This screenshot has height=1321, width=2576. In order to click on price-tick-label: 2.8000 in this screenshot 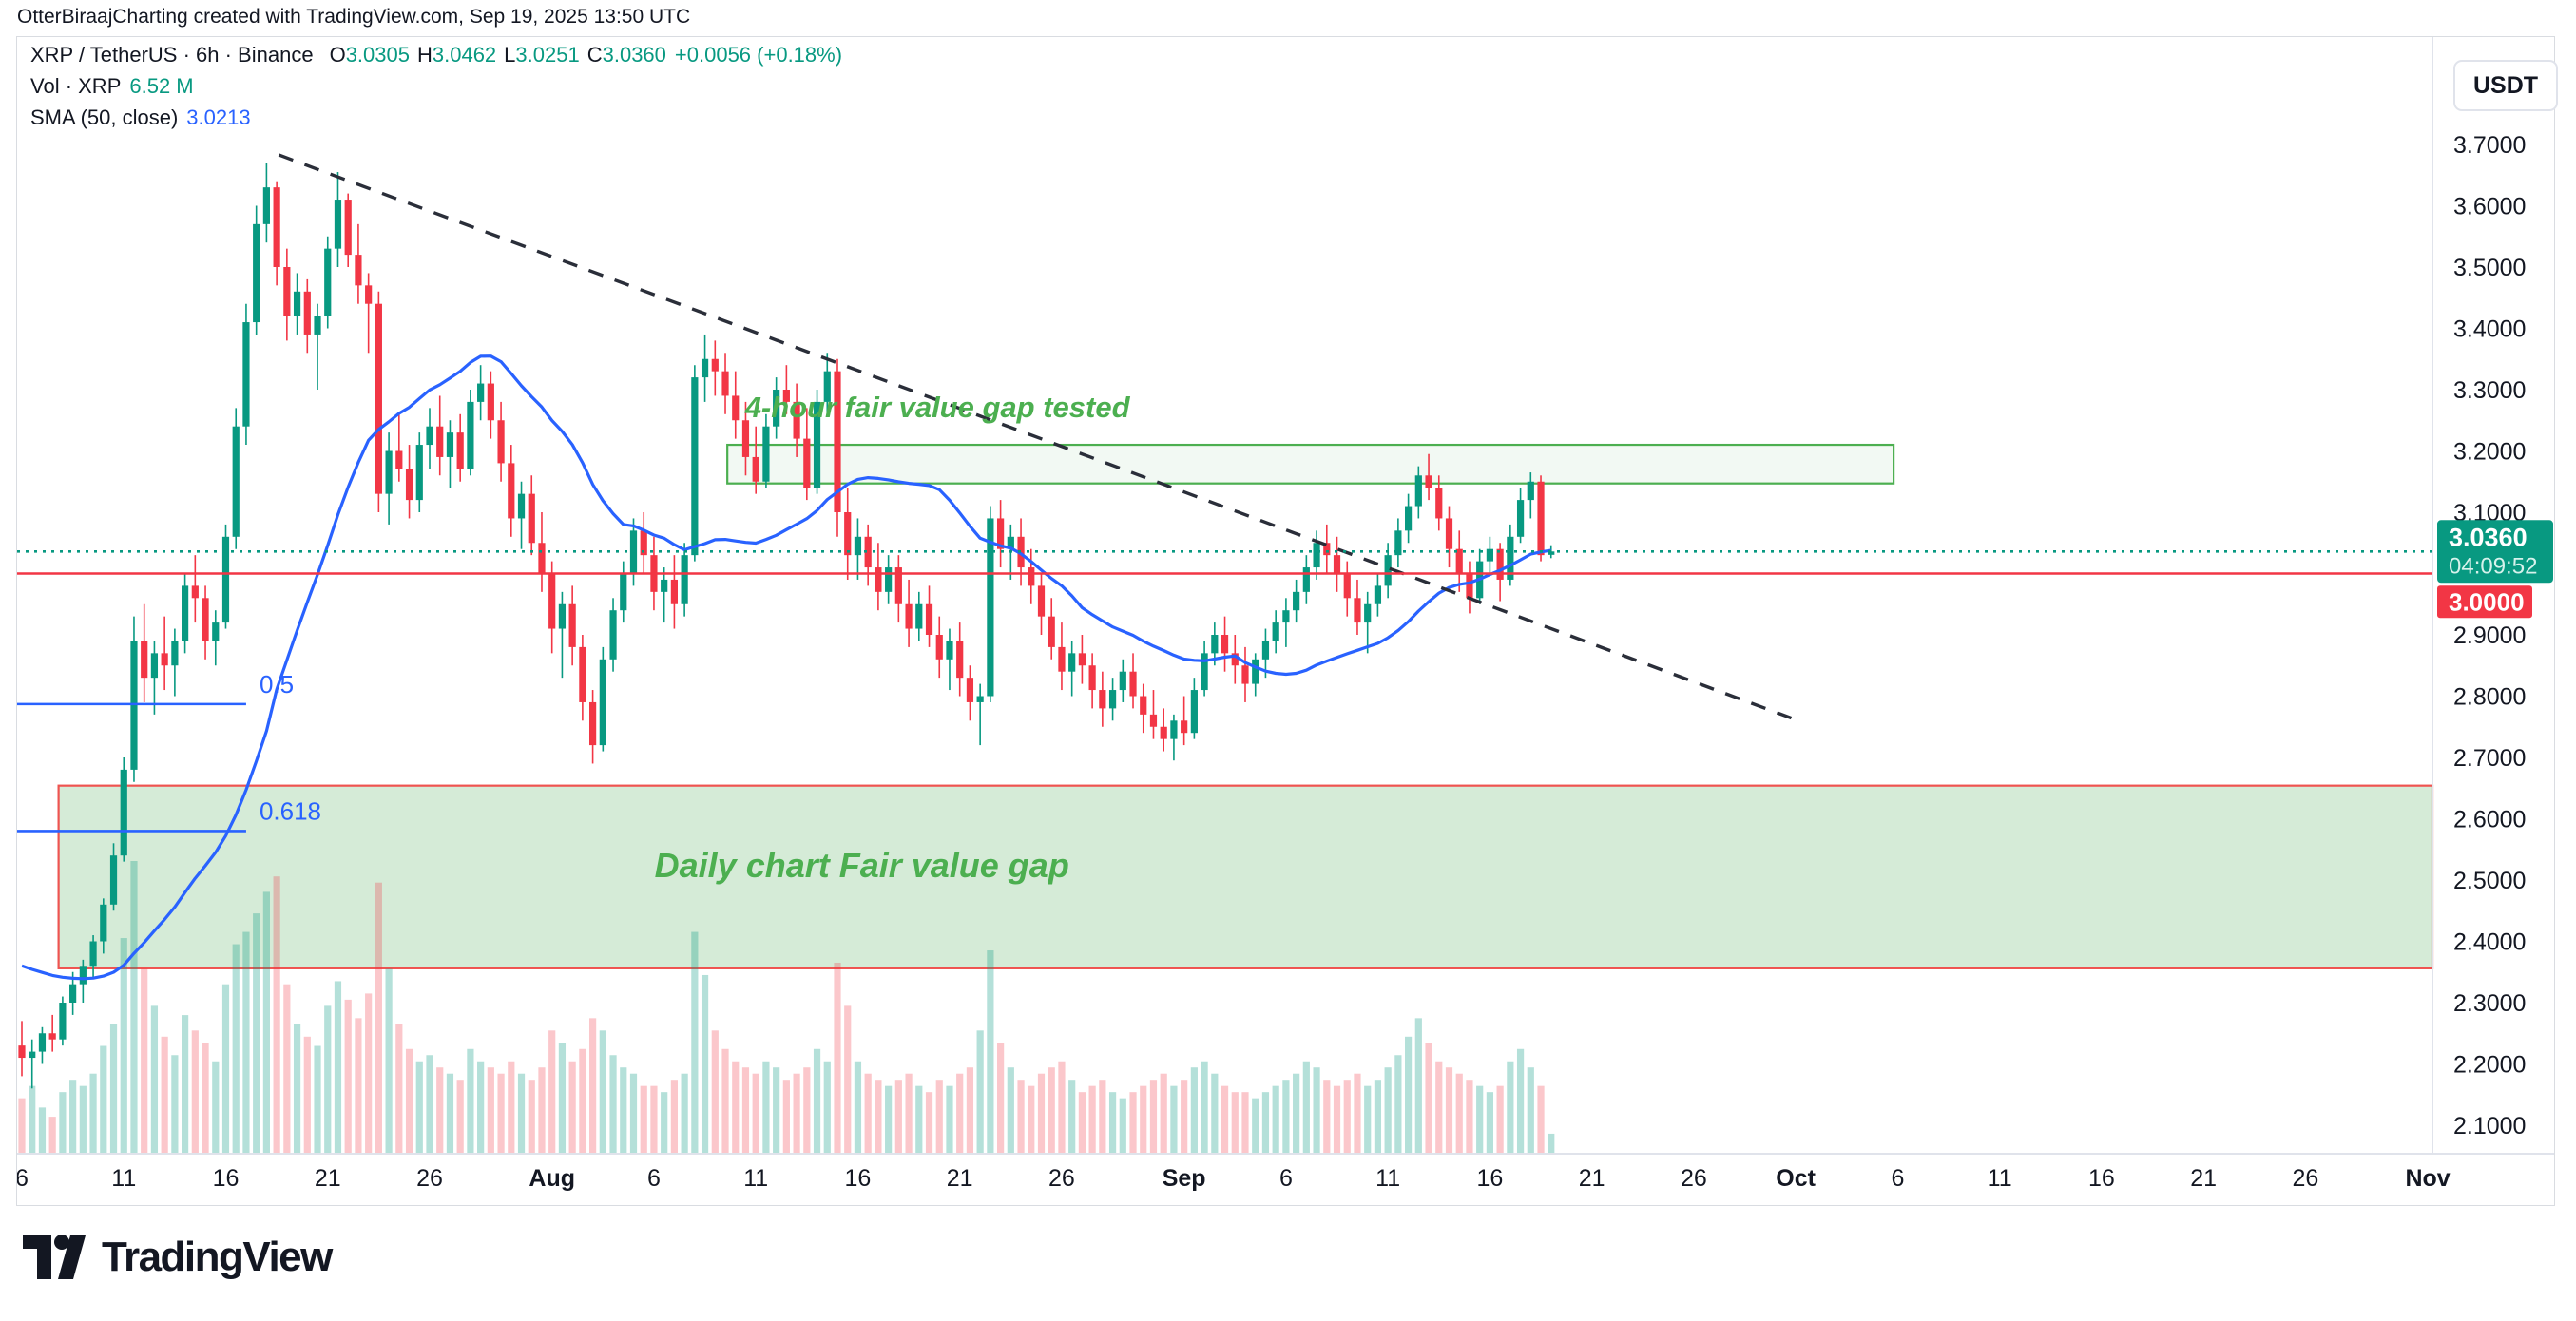, I will do `click(2489, 697)`.